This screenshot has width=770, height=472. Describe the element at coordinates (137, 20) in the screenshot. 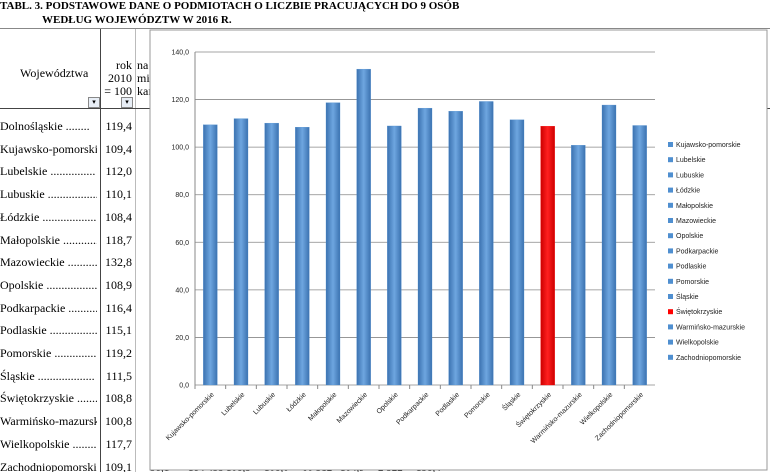

I see `sheet-subtitle: WEDŁUG WOJEWÓDZTW W 2016 R.` at that location.